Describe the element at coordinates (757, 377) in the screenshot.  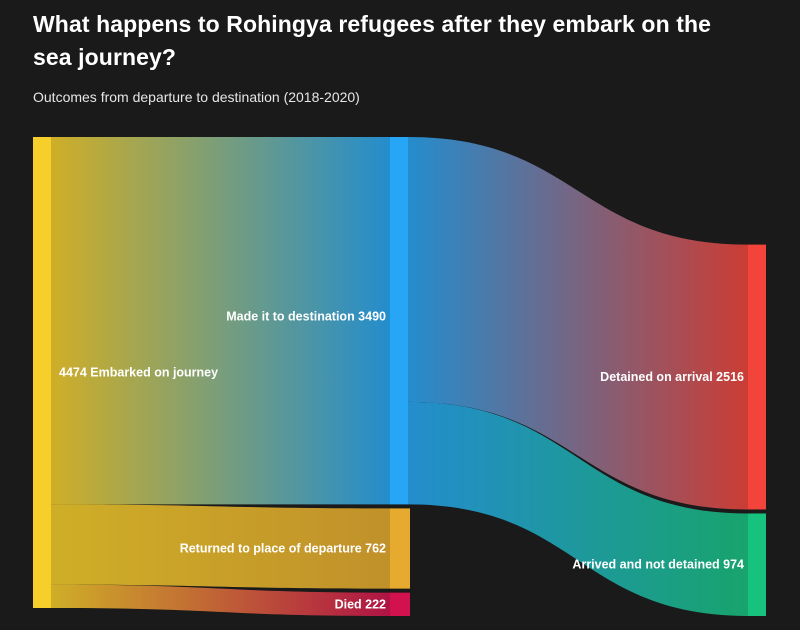
I see `node-detained` at that location.